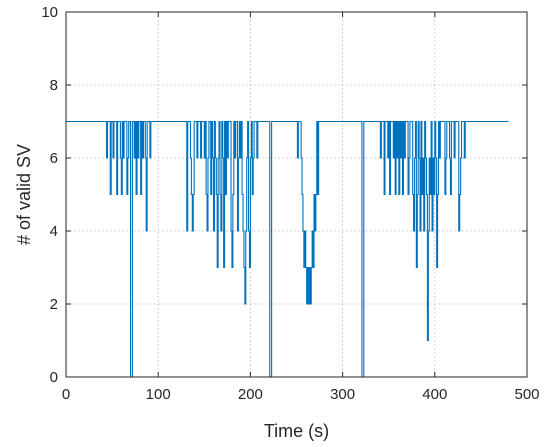  What do you see at coordinates (24, 194) in the screenshot?
I see `y-axis-label: # of valid SV` at bounding box center [24, 194].